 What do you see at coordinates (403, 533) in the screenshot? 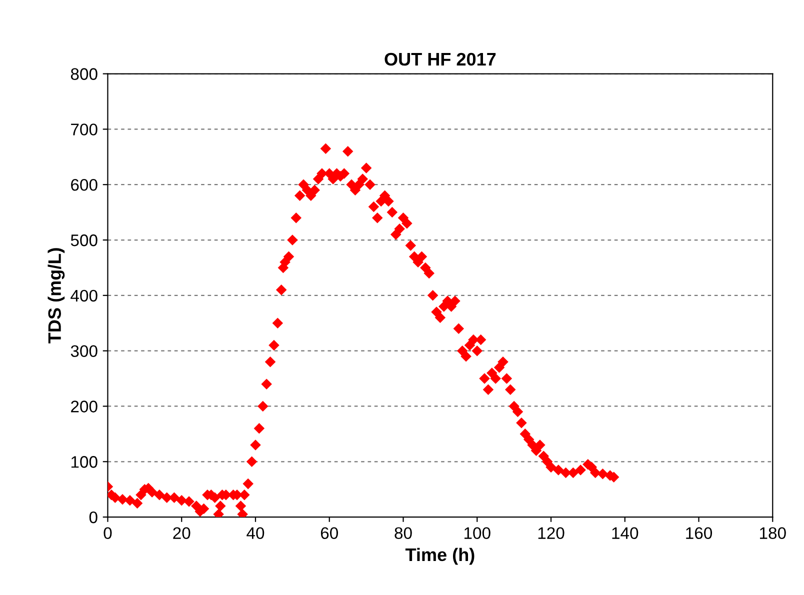
I see `x-tick-label: 80` at bounding box center [403, 533].